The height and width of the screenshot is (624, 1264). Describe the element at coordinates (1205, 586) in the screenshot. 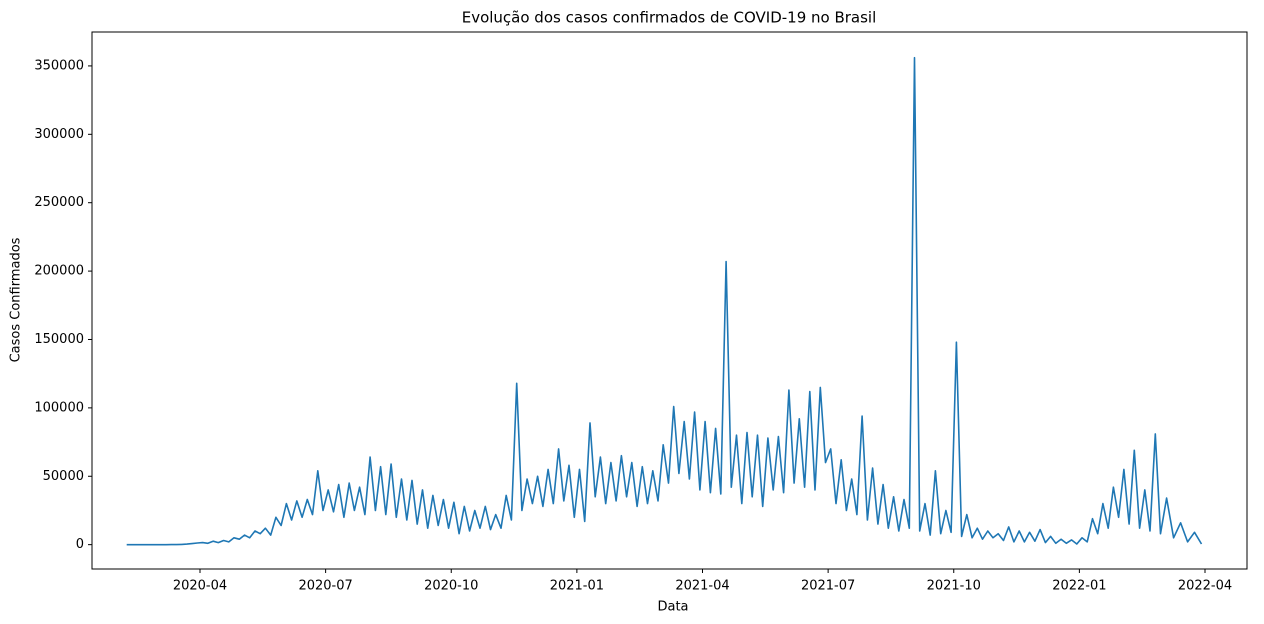

I see `x-tick-label: 2022-04` at that location.